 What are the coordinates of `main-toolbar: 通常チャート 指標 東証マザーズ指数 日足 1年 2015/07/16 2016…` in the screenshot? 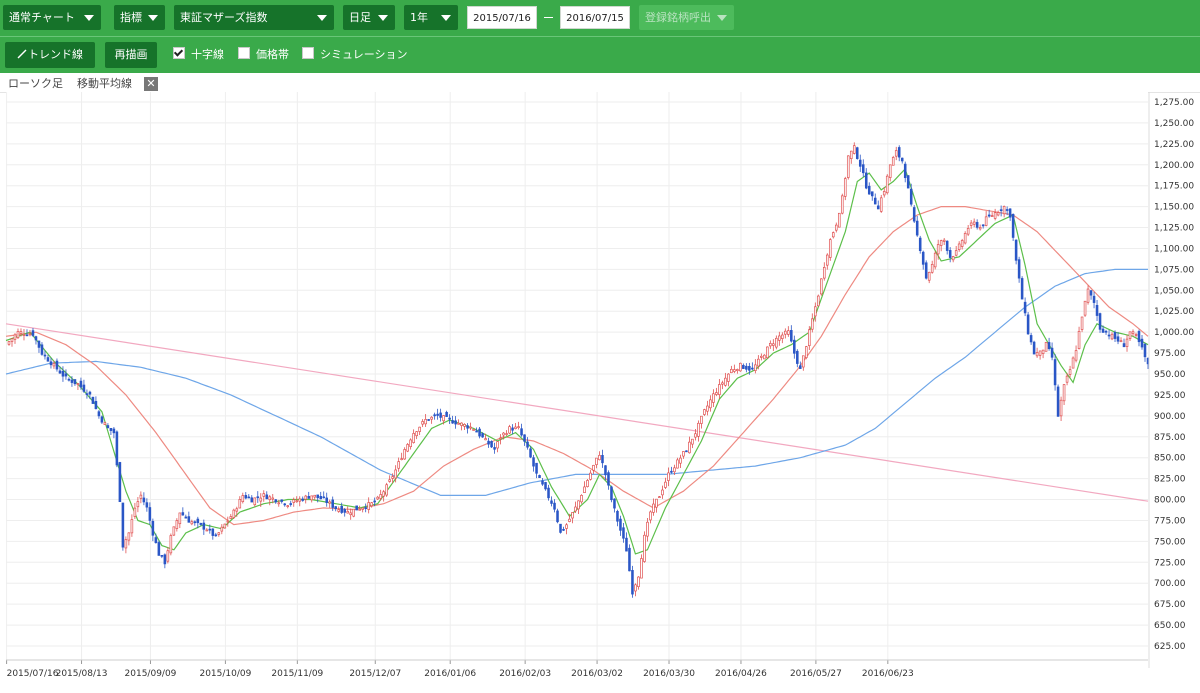 It's located at (600, 18).